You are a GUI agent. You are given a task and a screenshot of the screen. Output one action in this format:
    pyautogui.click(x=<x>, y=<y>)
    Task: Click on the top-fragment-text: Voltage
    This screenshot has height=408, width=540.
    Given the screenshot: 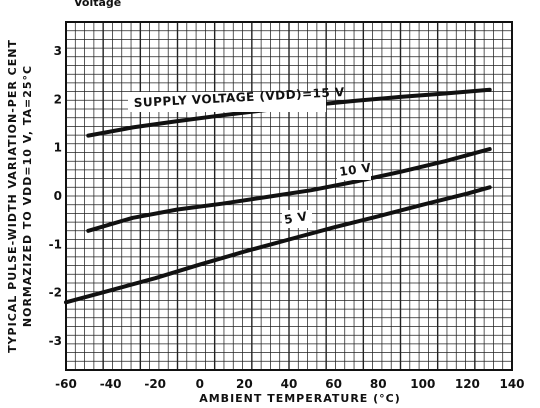 What is the action you would take?
    pyautogui.click(x=97, y=4)
    